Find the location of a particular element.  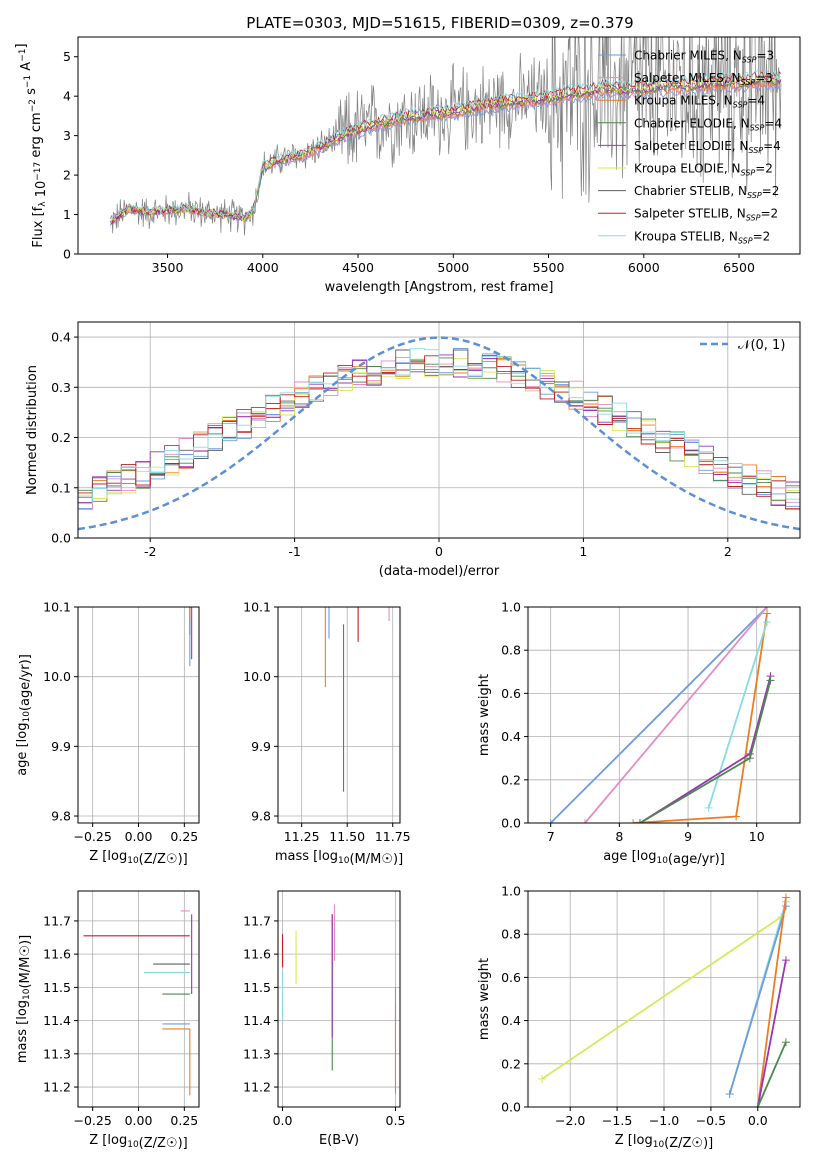

spectrum-panel-marks is located at coordinates (446, 136).